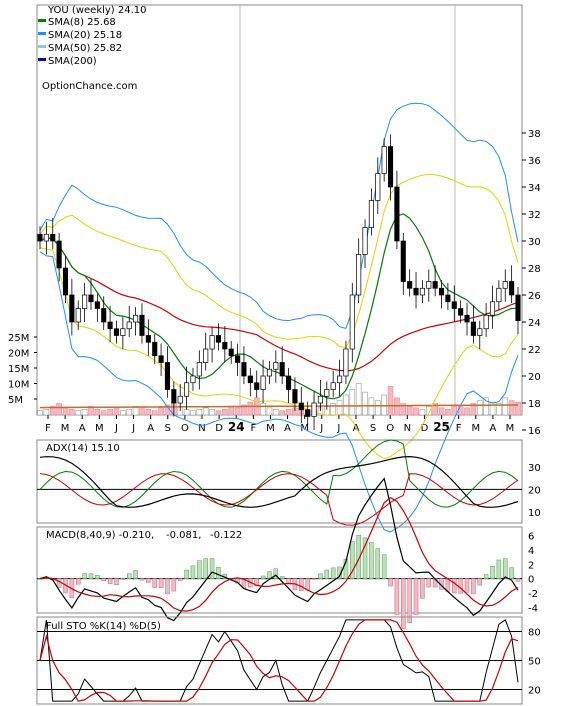  I want to click on legend-label: SMA(8) 25.68, so click(82, 22).